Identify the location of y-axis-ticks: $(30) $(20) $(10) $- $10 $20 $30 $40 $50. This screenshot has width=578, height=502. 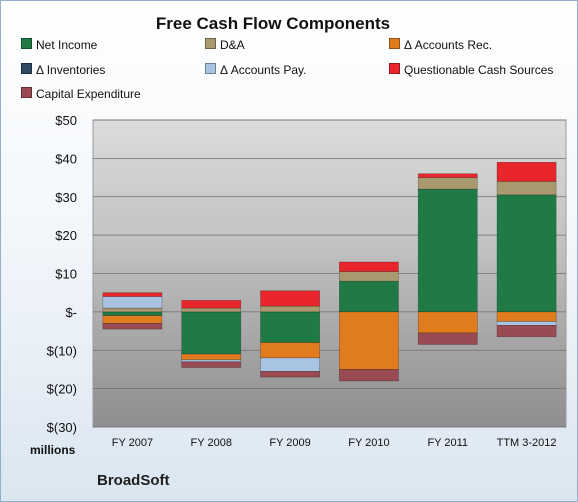
(62, 274).